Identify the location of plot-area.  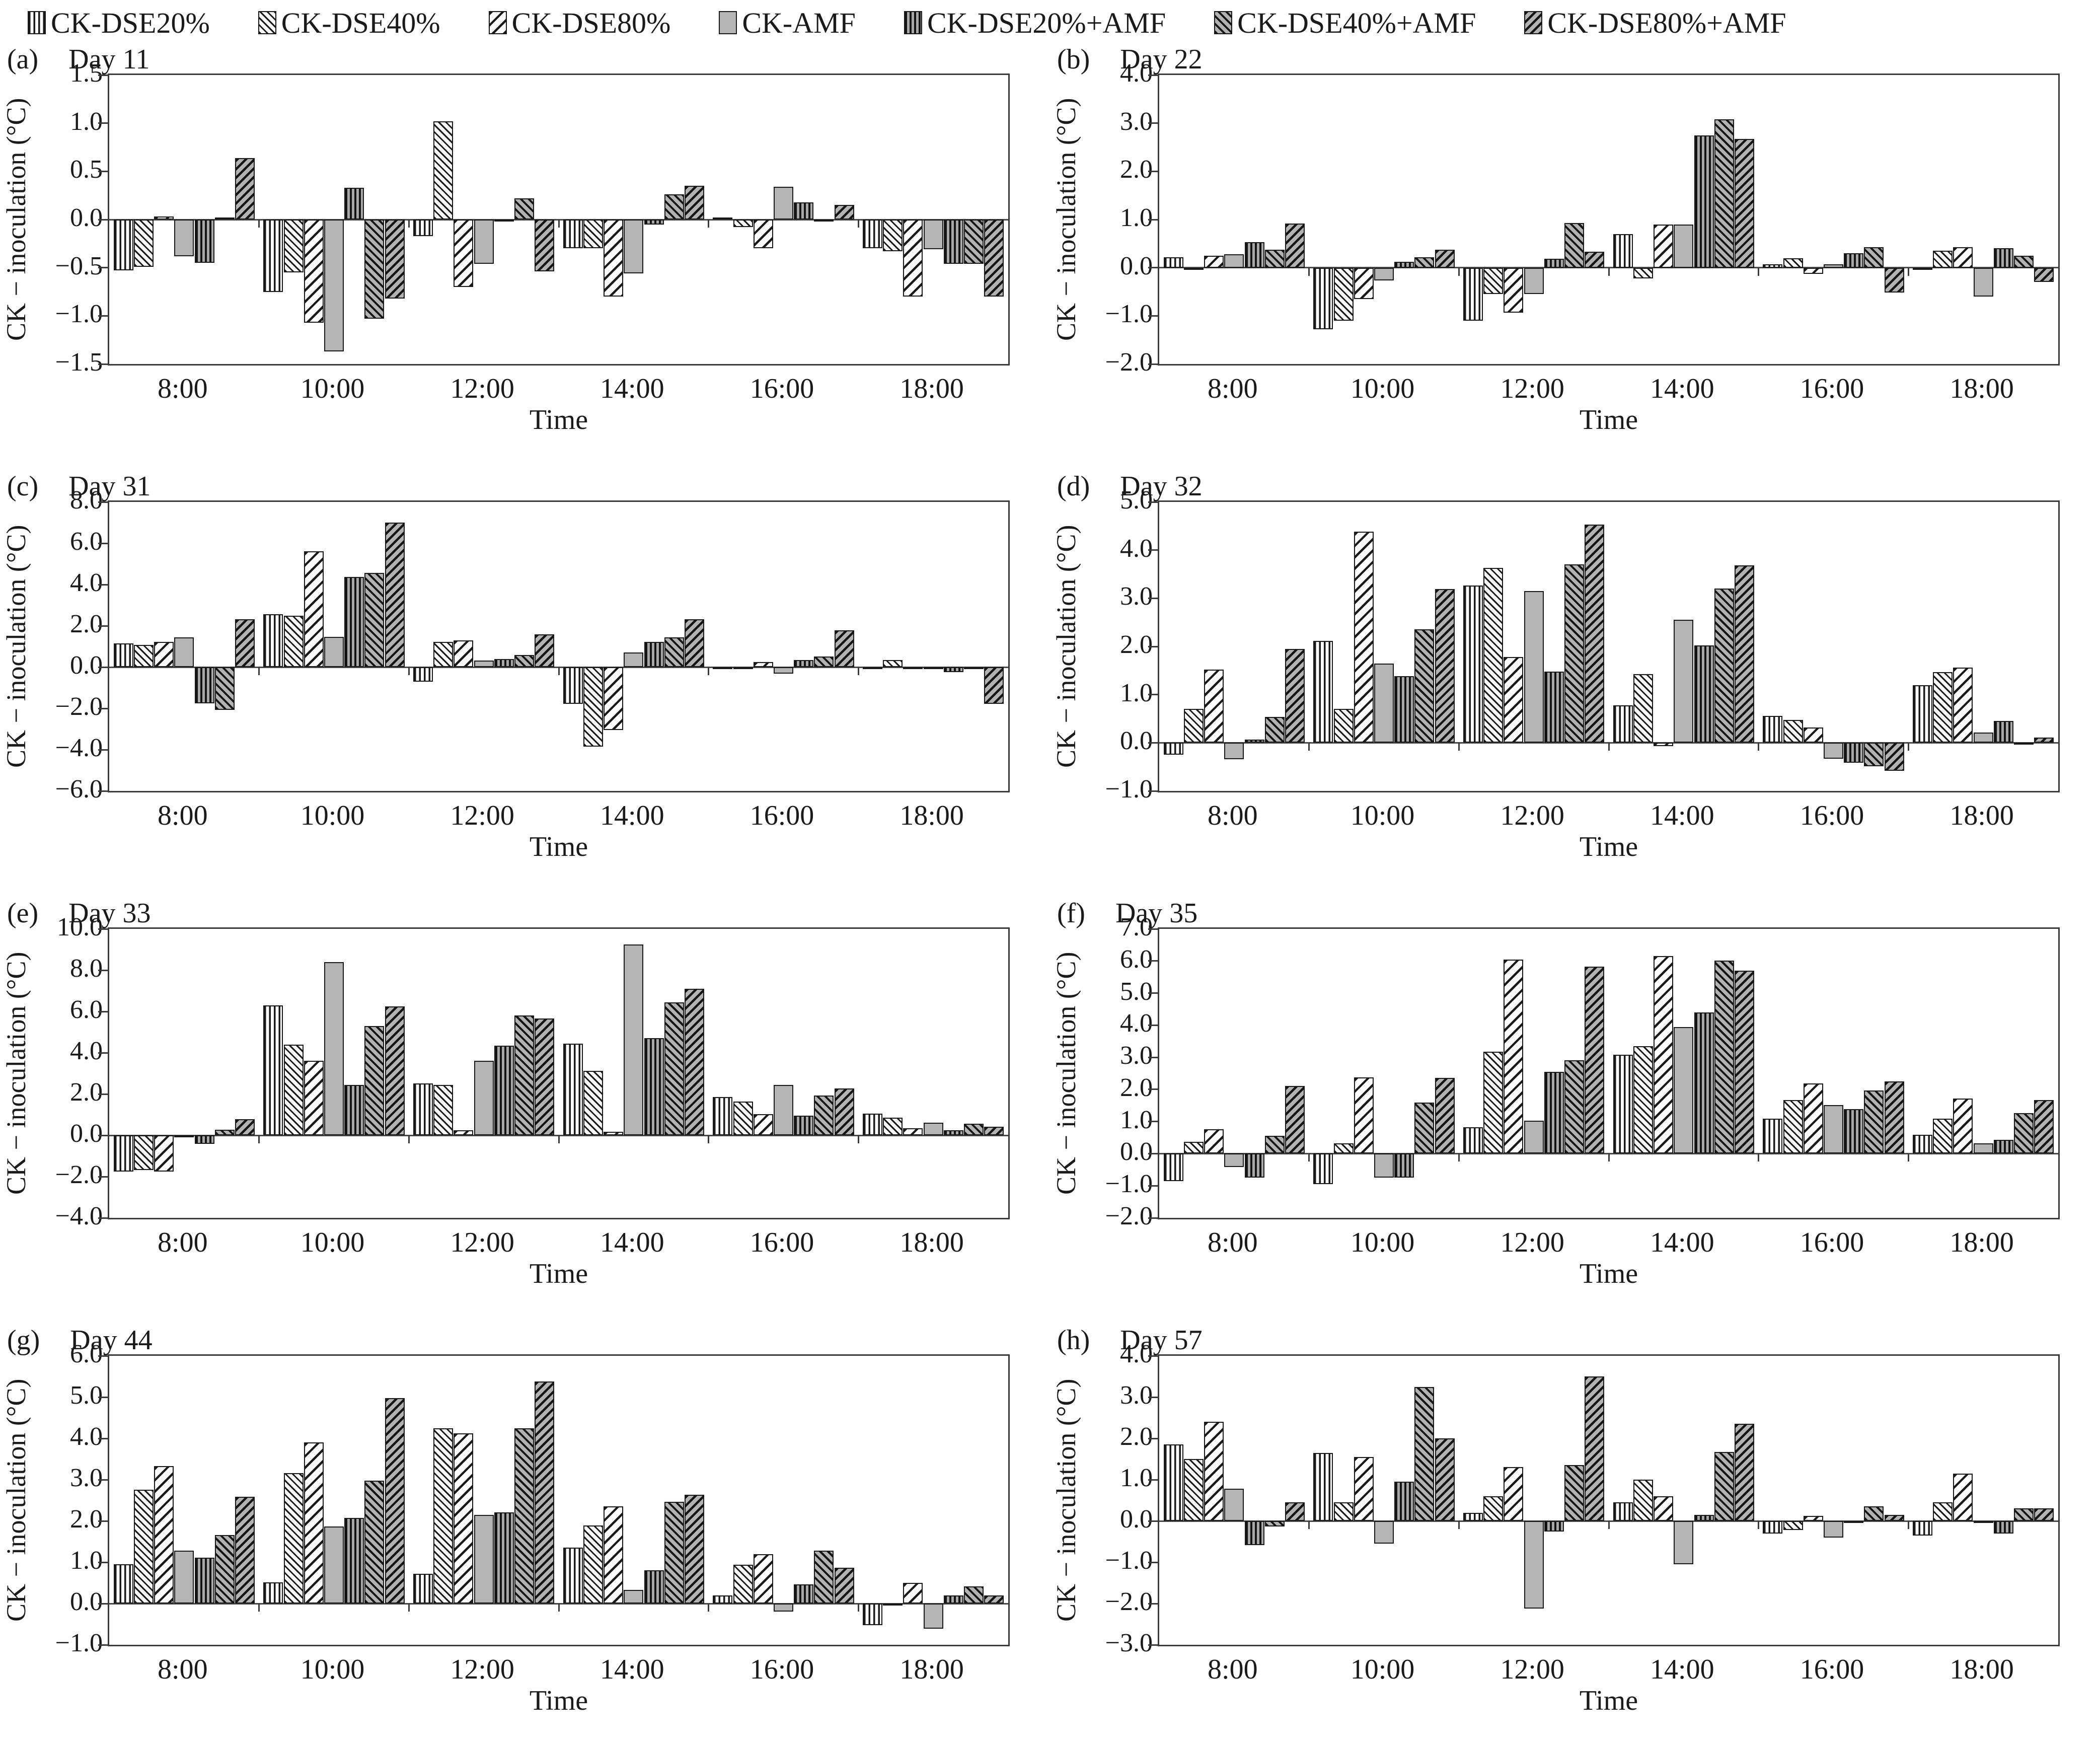
(1604, 1073).